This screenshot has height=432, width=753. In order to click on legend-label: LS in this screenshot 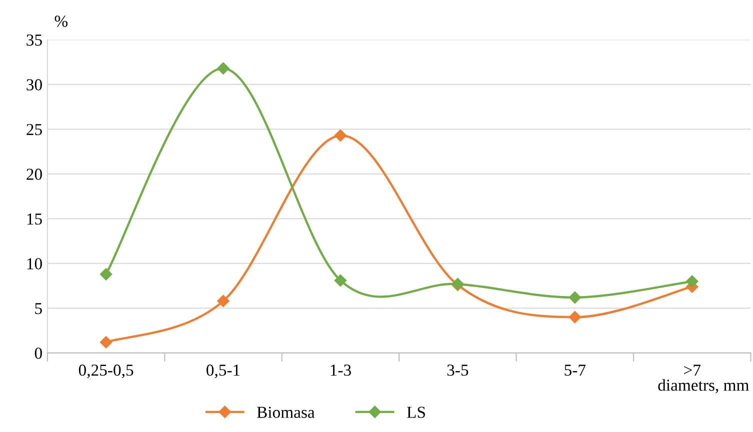, I will do `click(416, 412)`.